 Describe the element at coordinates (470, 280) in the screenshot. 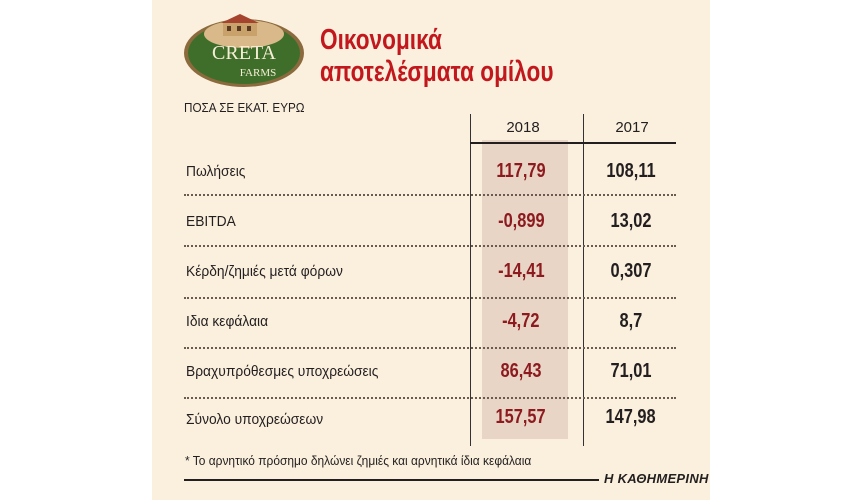

I see `column-divider-left` at that location.